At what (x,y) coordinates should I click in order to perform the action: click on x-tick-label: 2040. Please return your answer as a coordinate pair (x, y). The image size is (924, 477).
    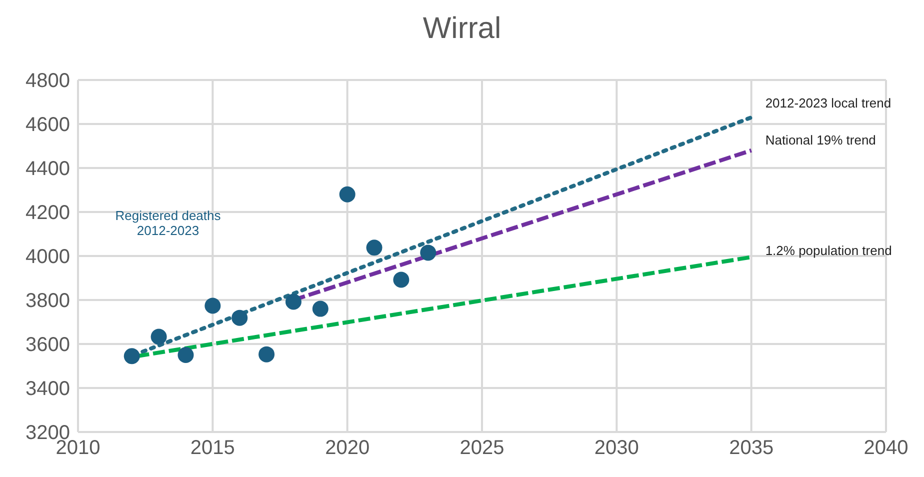
    Looking at the image, I should click on (886, 448).